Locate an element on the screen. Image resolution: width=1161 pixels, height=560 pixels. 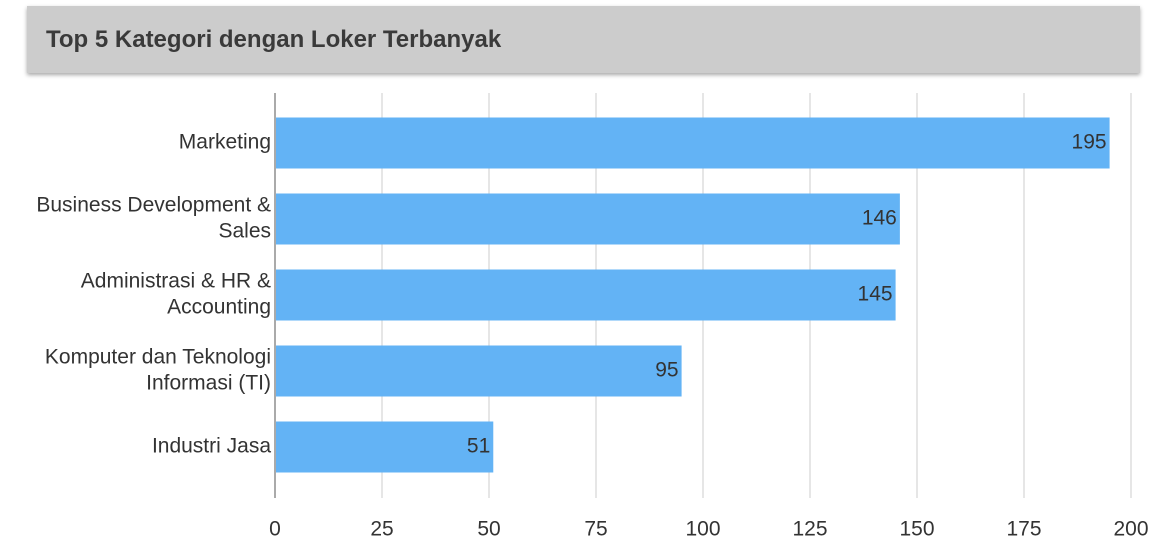
x-tick-label: 0 is located at coordinates (275, 529).